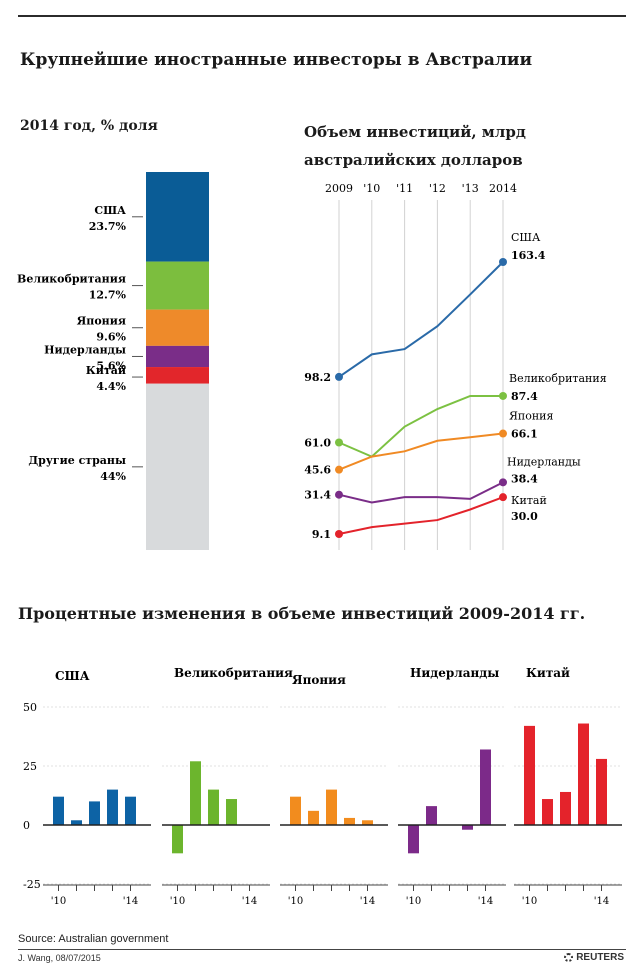  I want to click on share-label: Другие страны, so click(77, 460).